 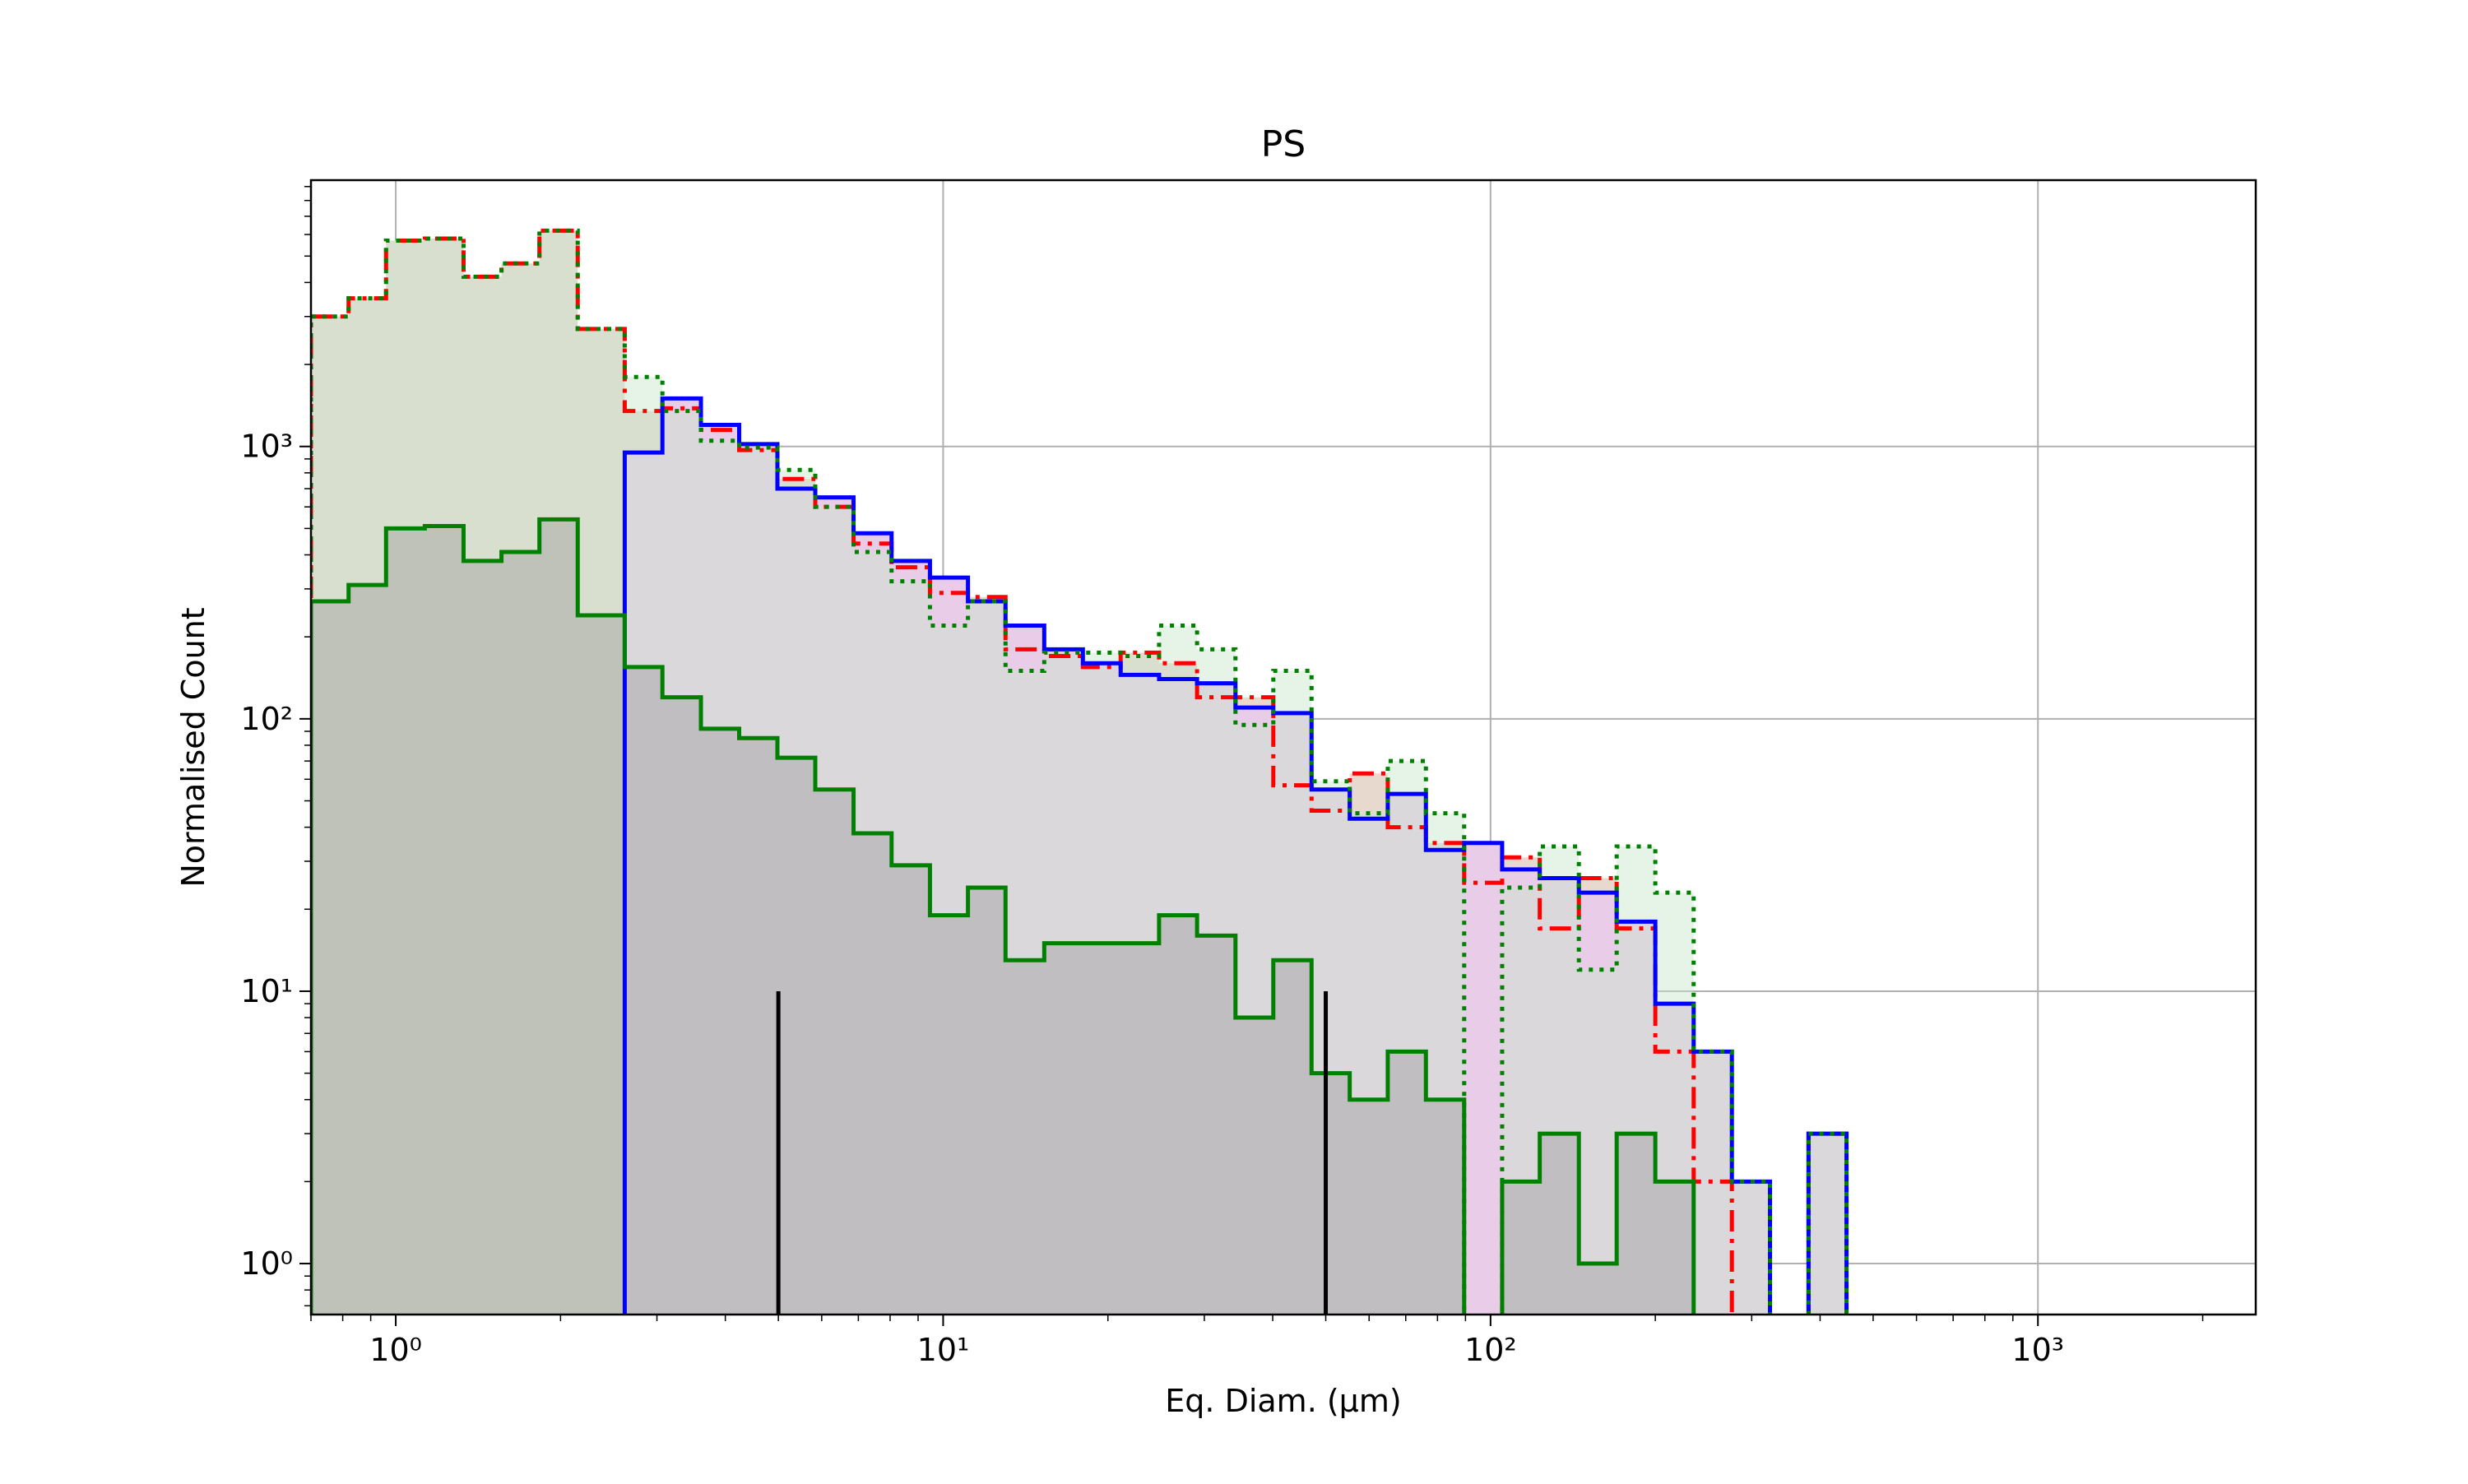 What do you see at coordinates (943, 1350) in the screenshot?
I see `x-tick-label: 10¹` at bounding box center [943, 1350].